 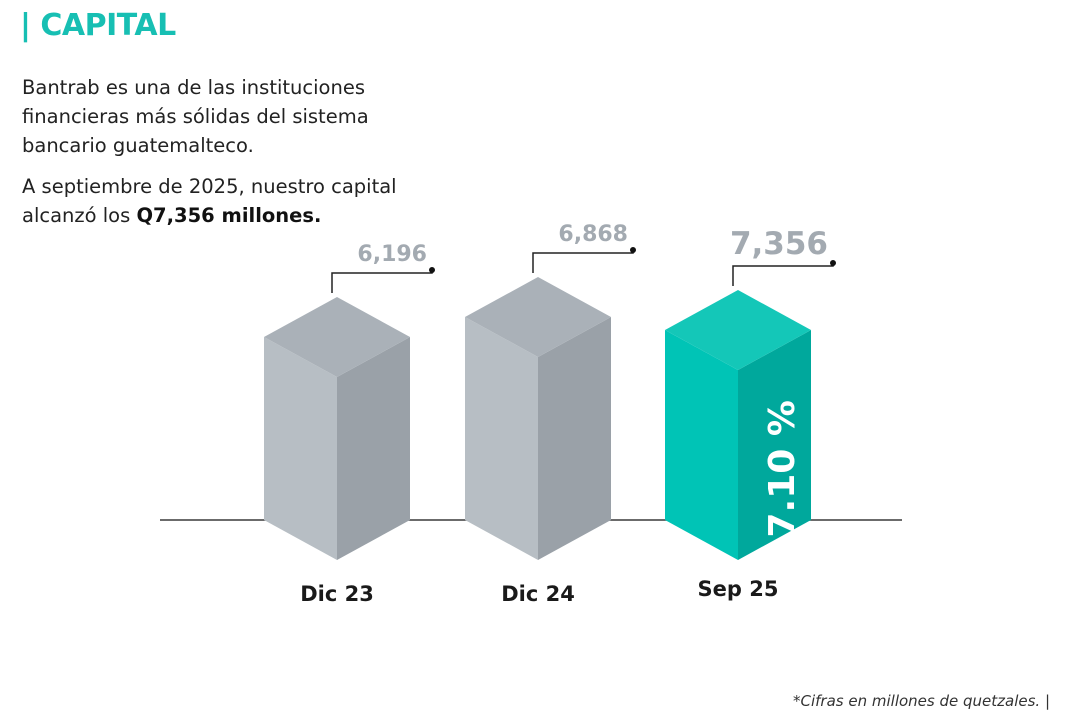 I want to click on value-label-0: 6,196, so click(x=392, y=254).